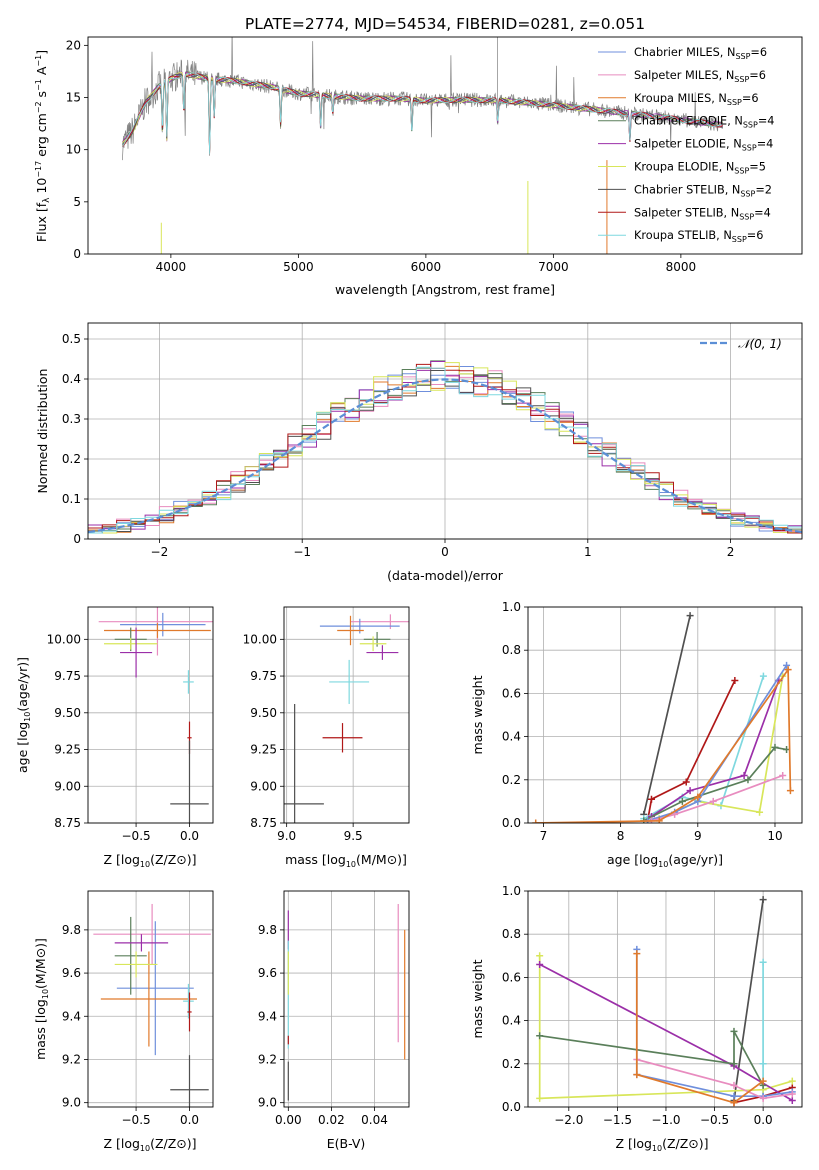  Describe the element at coordinates (160, 552) in the screenshot. I see `x-tick-label: −2` at that location.